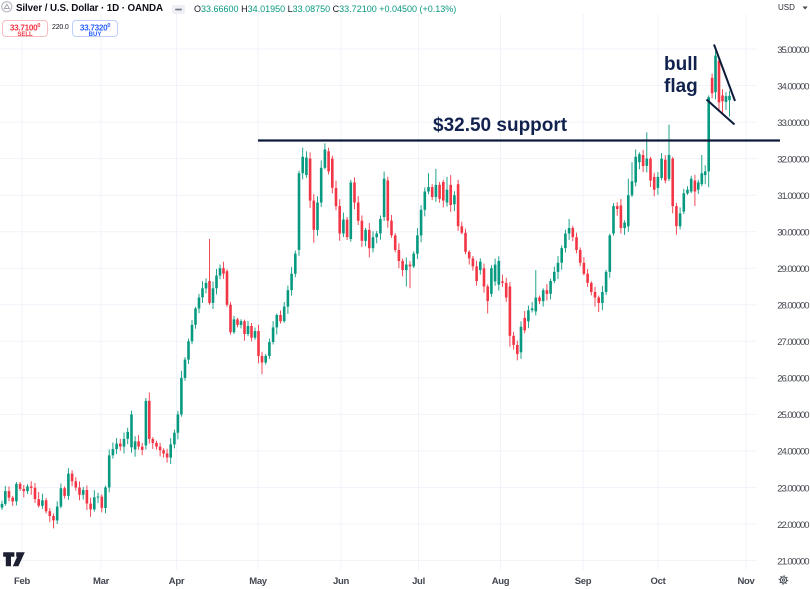 The width and height of the screenshot is (810, 589). I want to click on svg-text: 23.00000, so click(793, 488).